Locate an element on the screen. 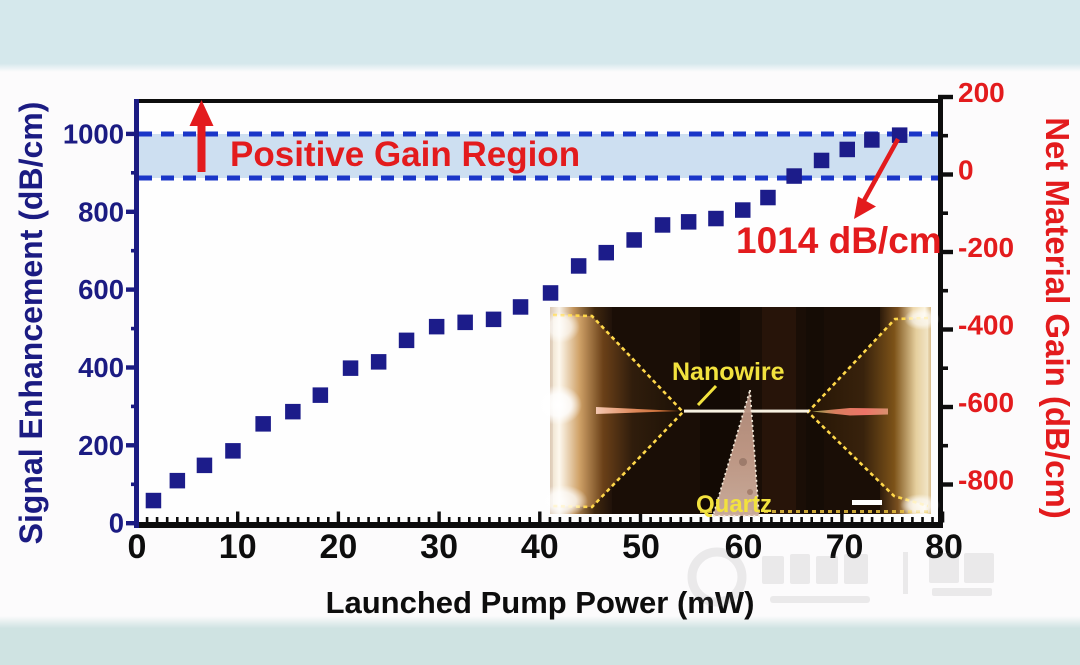  svg-text: 1000 is located at coordinates (93, 134).